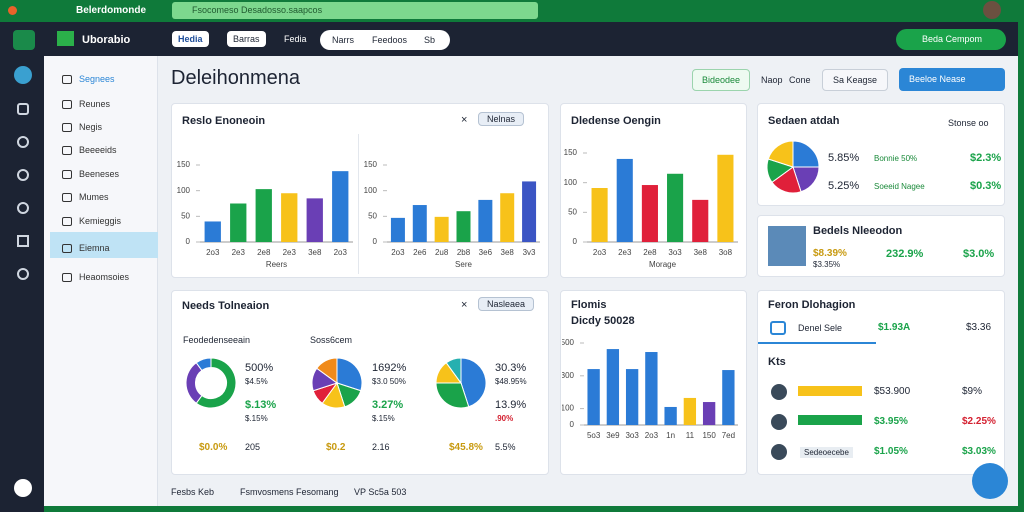 This screenshot has width=1024, height=512. Describe the element at coordinates (650, 389) in the screenshot. I see `chart: 0 100 300 500 5o3 3e9 3o3 2o3 1n 11 150 7ed` at that location.